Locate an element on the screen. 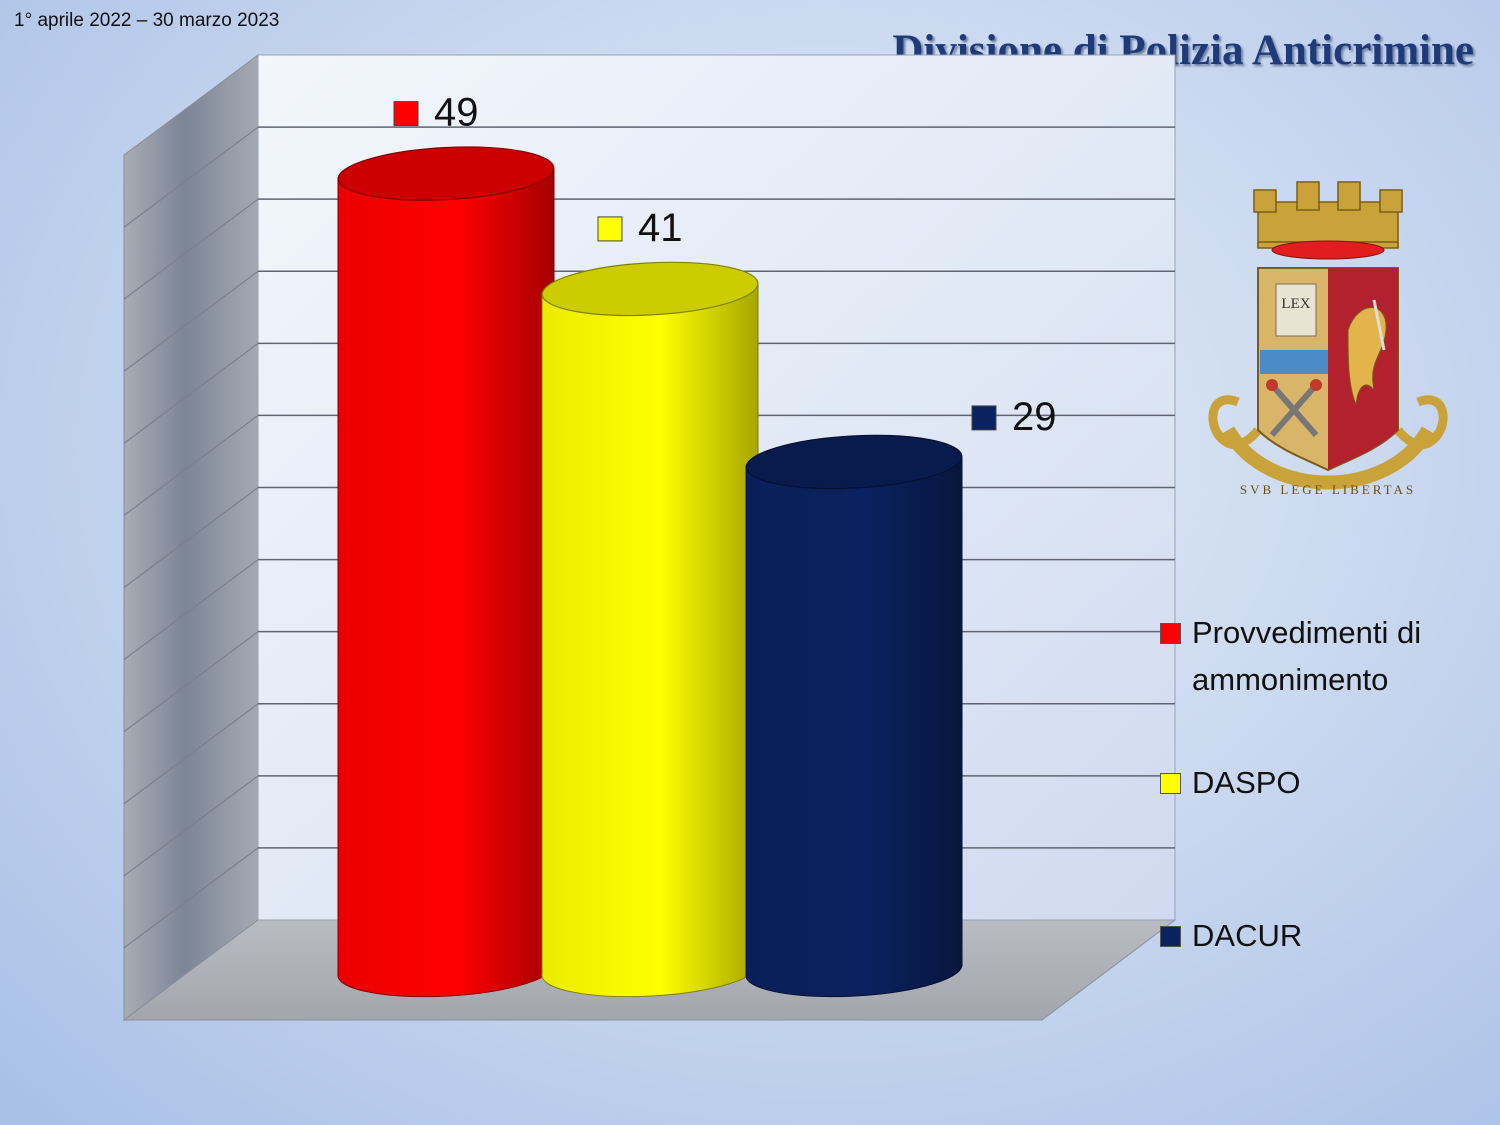 This screenshot has height=1125, width=1500. date-range: 1° aprile 2022 – 30 marzo 2023 is located at coordinates (147, 20).